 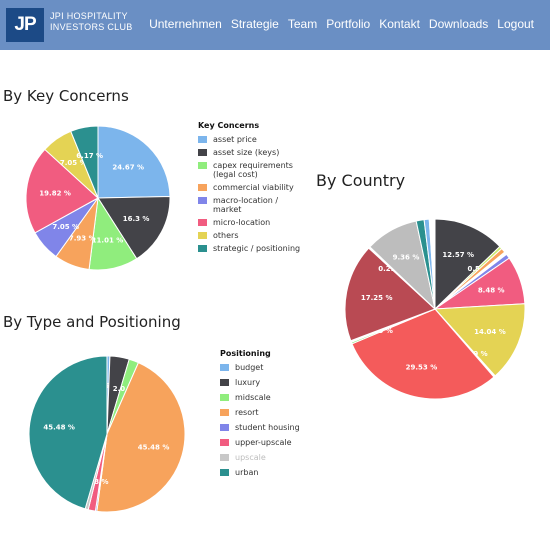 I want to click on legend-item-budget: budget, so click(x=270, y=367).